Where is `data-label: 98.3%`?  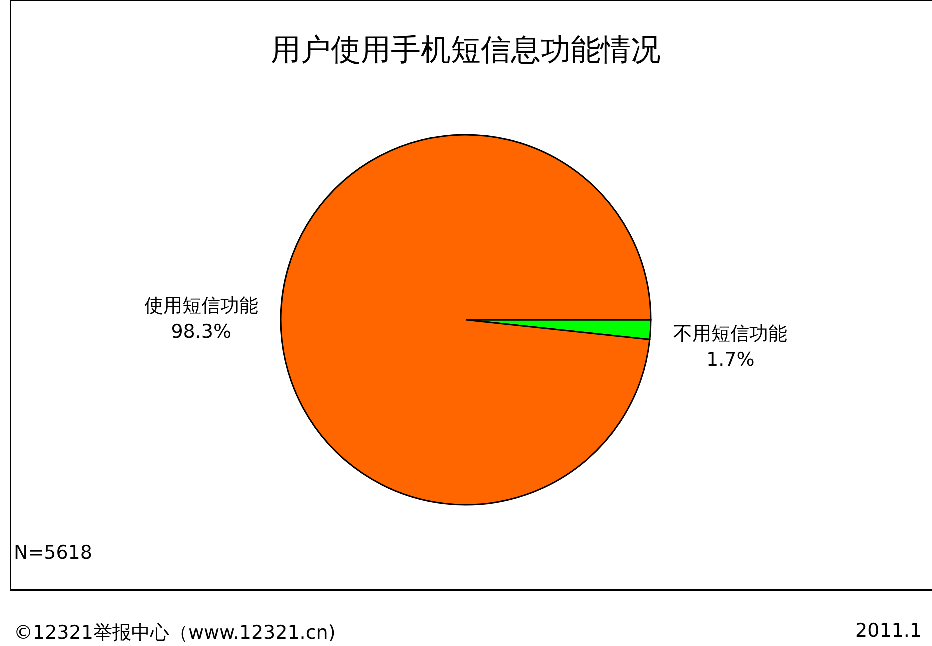
data-label: 98.3% is located at coordinates (201, 331).